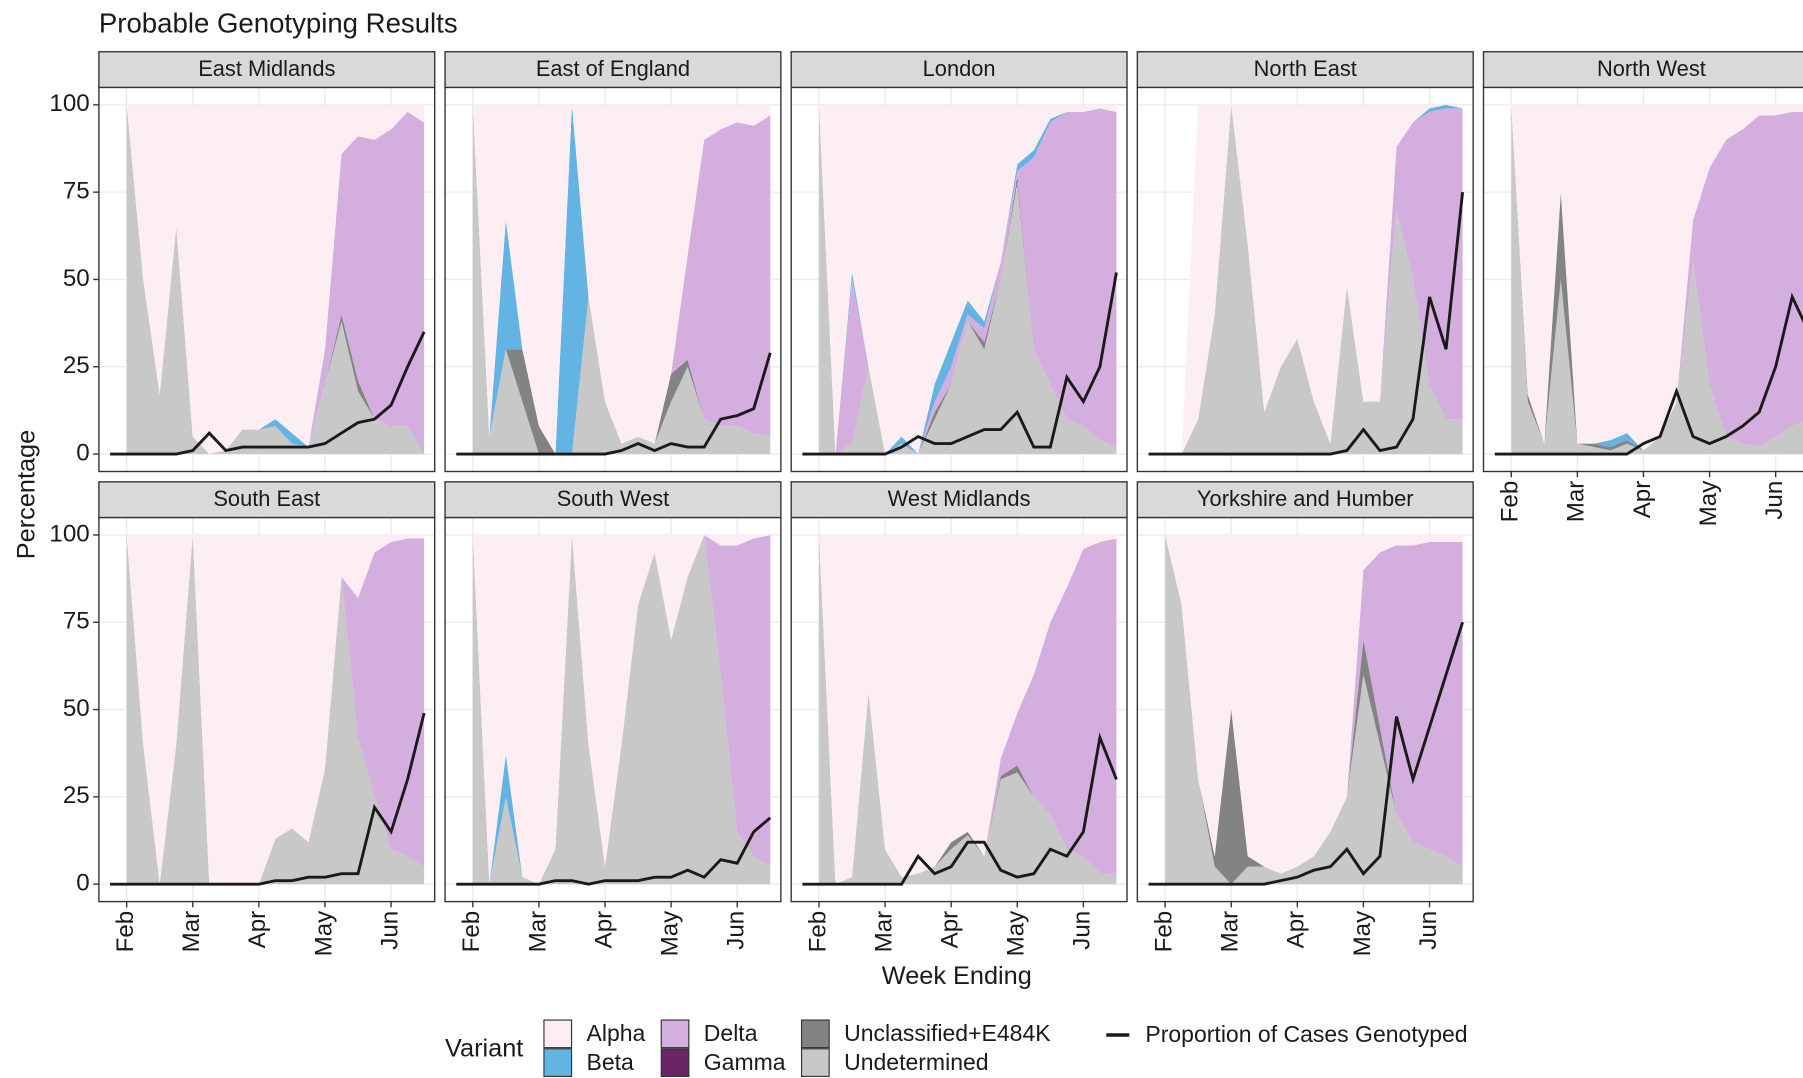 Image resolution: width=1803 pixels, height=1078 pixels. I want to click on legend-label: Proportion of Cases Genotyped, so click(1306, 1034).